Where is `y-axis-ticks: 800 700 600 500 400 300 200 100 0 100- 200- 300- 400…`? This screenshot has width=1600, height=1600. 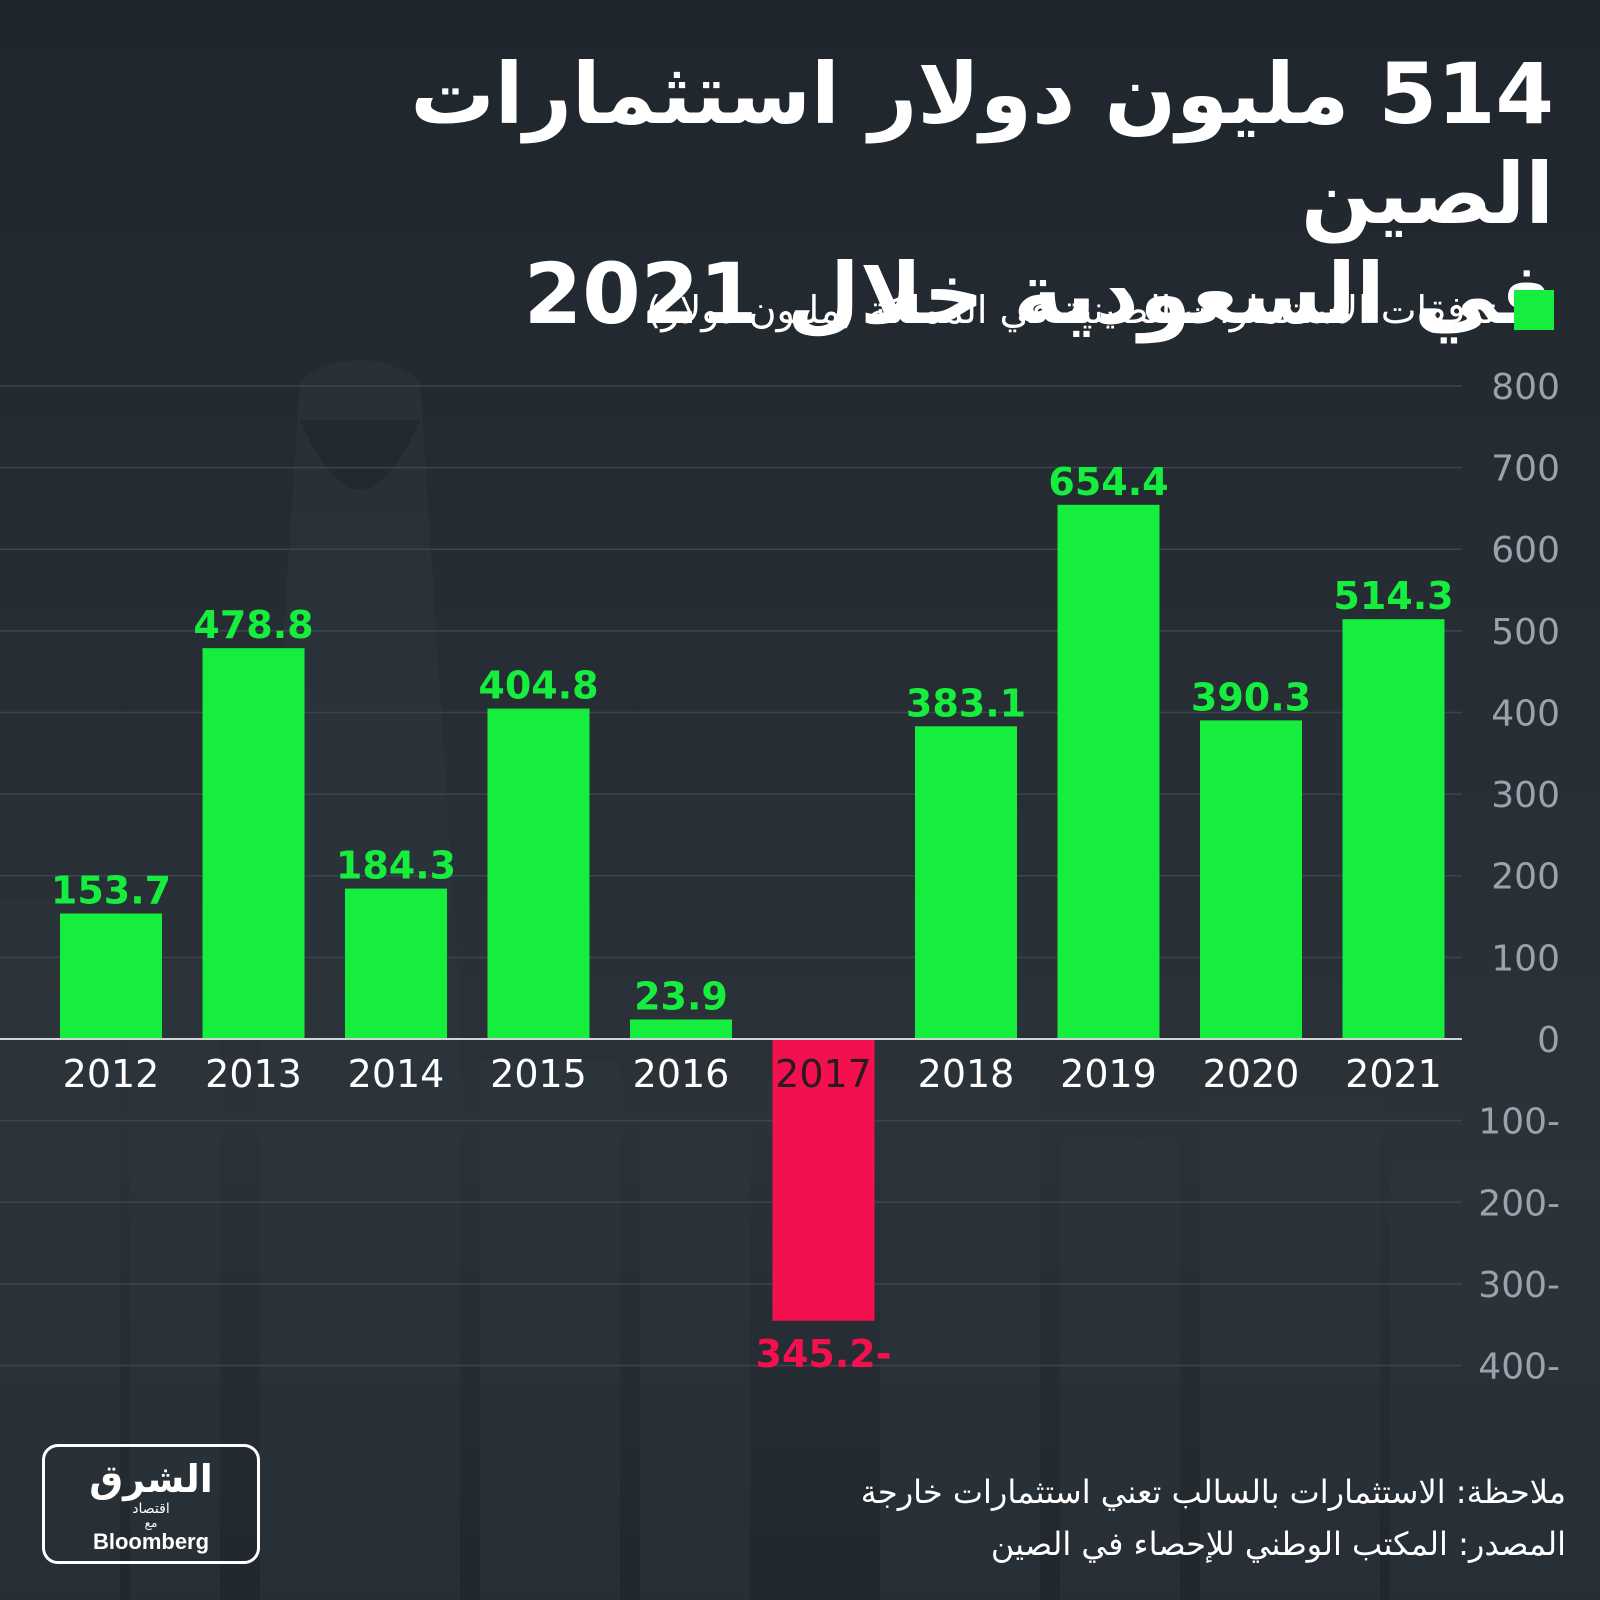
y-axis-ticks: 800 700 600 500 400 300 200 100 0 100- 200- 300- 400… is located at coordinates (1519, 877).